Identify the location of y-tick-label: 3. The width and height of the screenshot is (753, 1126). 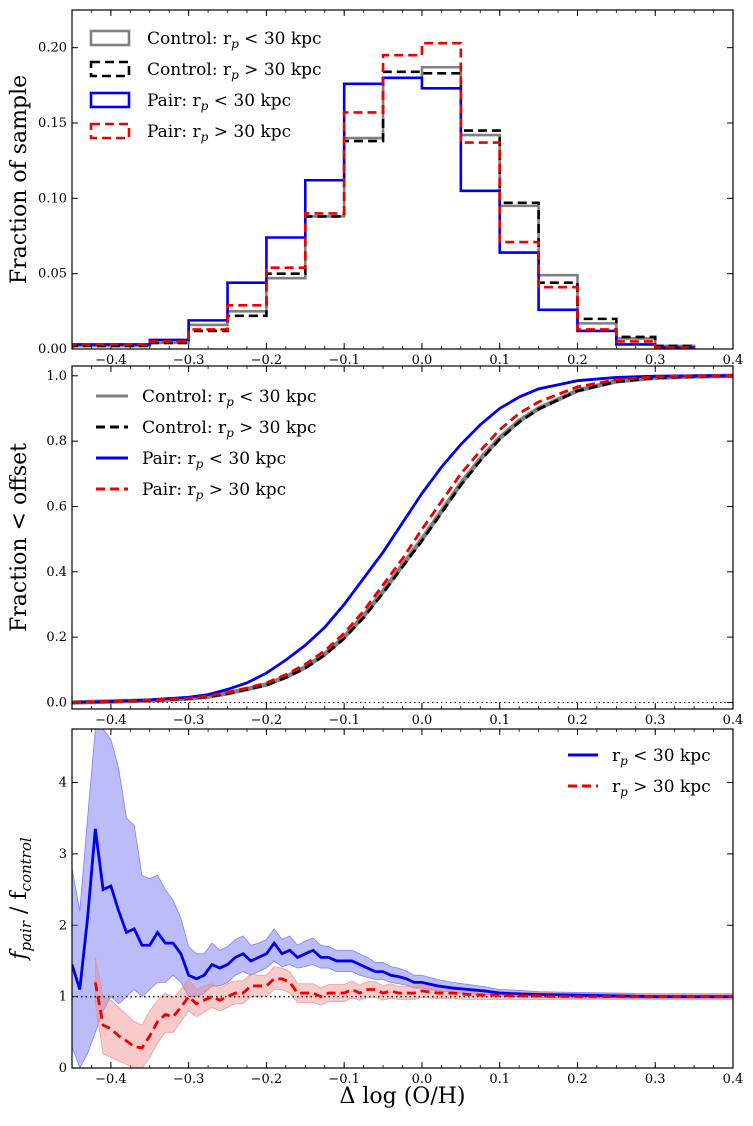
(63, 854).